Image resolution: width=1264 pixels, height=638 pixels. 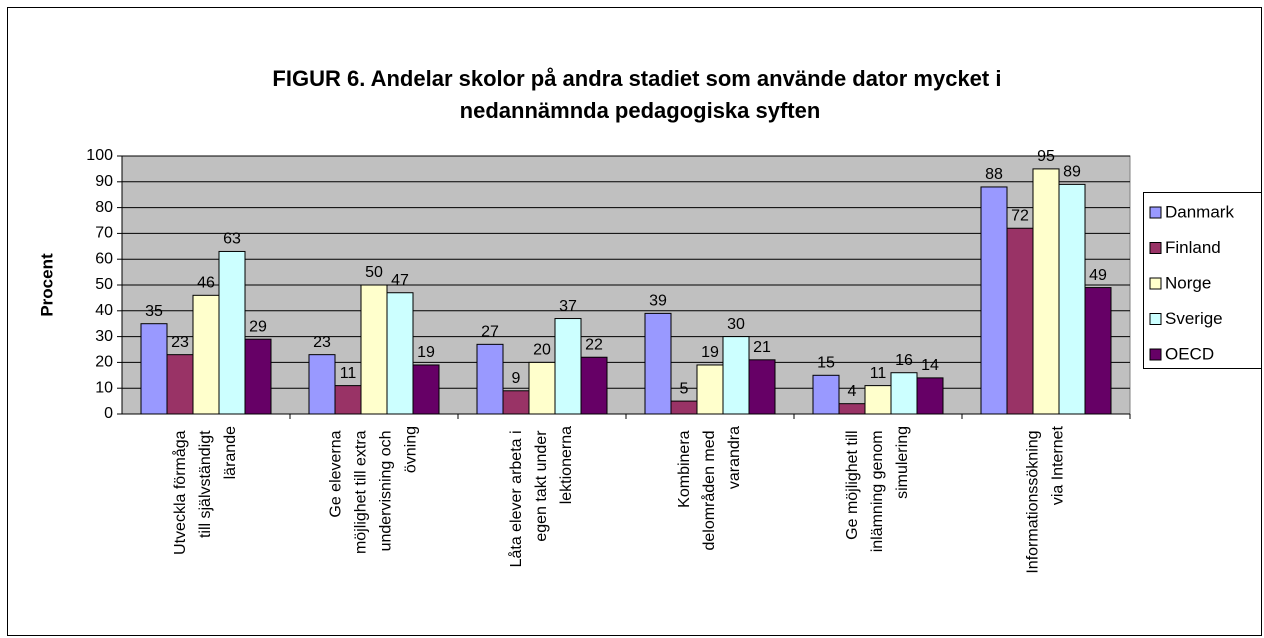 I want to click on y-tick-label: 50, so click(x=104, y=284).